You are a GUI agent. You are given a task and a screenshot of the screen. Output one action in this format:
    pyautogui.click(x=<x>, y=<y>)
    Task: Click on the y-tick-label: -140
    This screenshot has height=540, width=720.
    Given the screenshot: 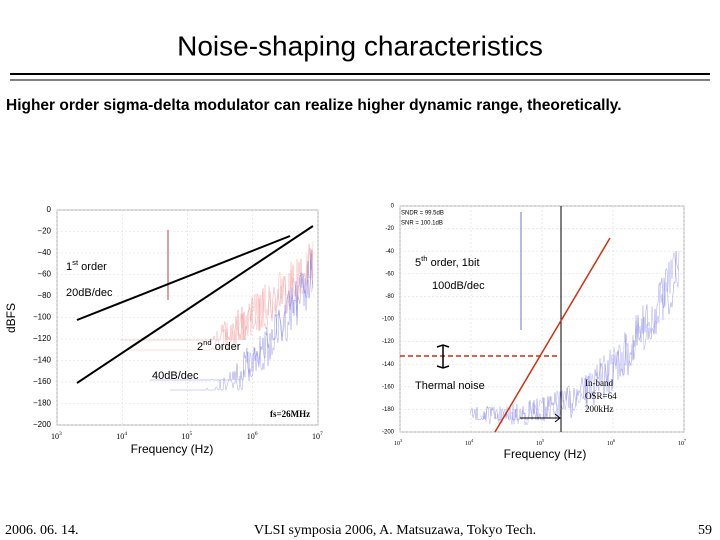 What is the action you would take?
    pyautogui.click(x=388, y=365)
    